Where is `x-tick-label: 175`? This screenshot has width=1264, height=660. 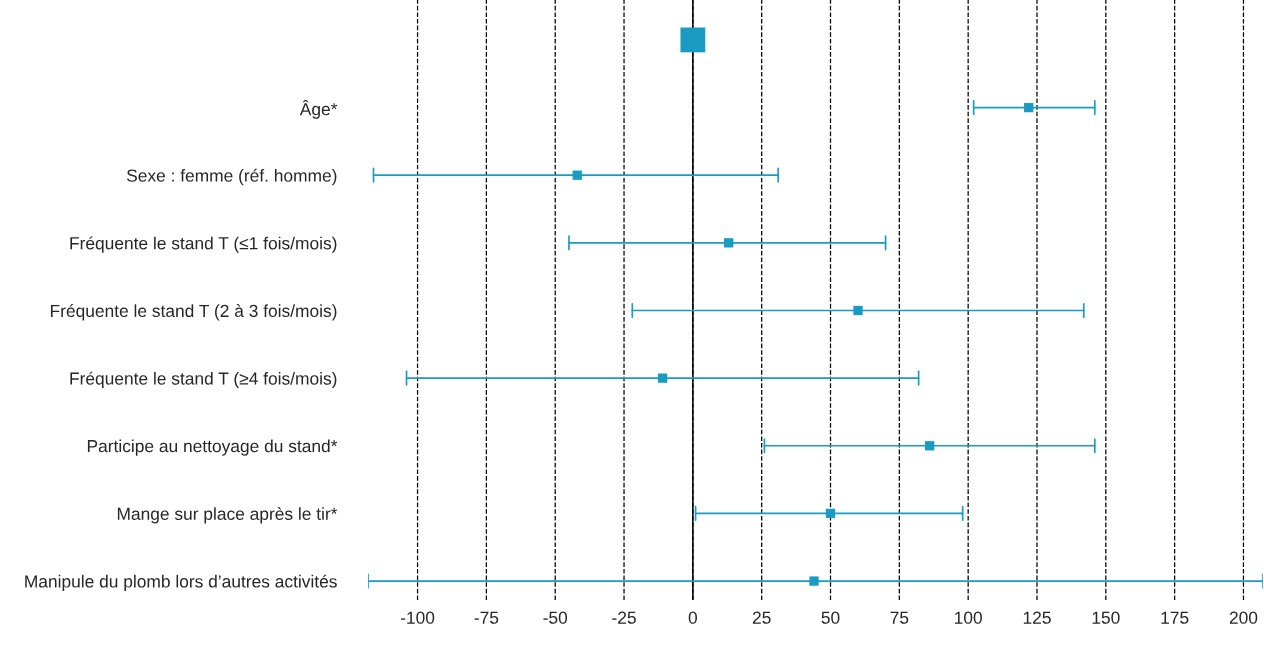
x-tick-label: 175 is located at coordinates (1175, 617).